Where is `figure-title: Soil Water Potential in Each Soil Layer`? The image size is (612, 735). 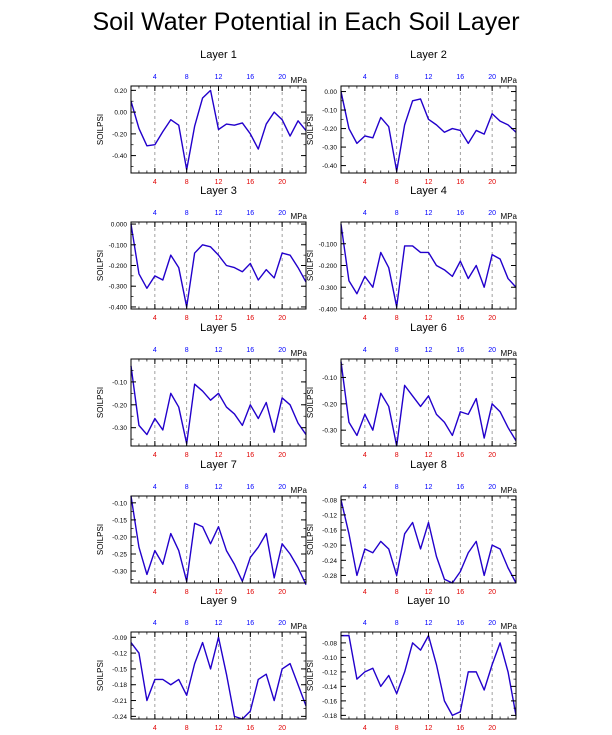
figure-title: Soil Water Potential in Each Soil Layer is located at coordinates (306, 22).